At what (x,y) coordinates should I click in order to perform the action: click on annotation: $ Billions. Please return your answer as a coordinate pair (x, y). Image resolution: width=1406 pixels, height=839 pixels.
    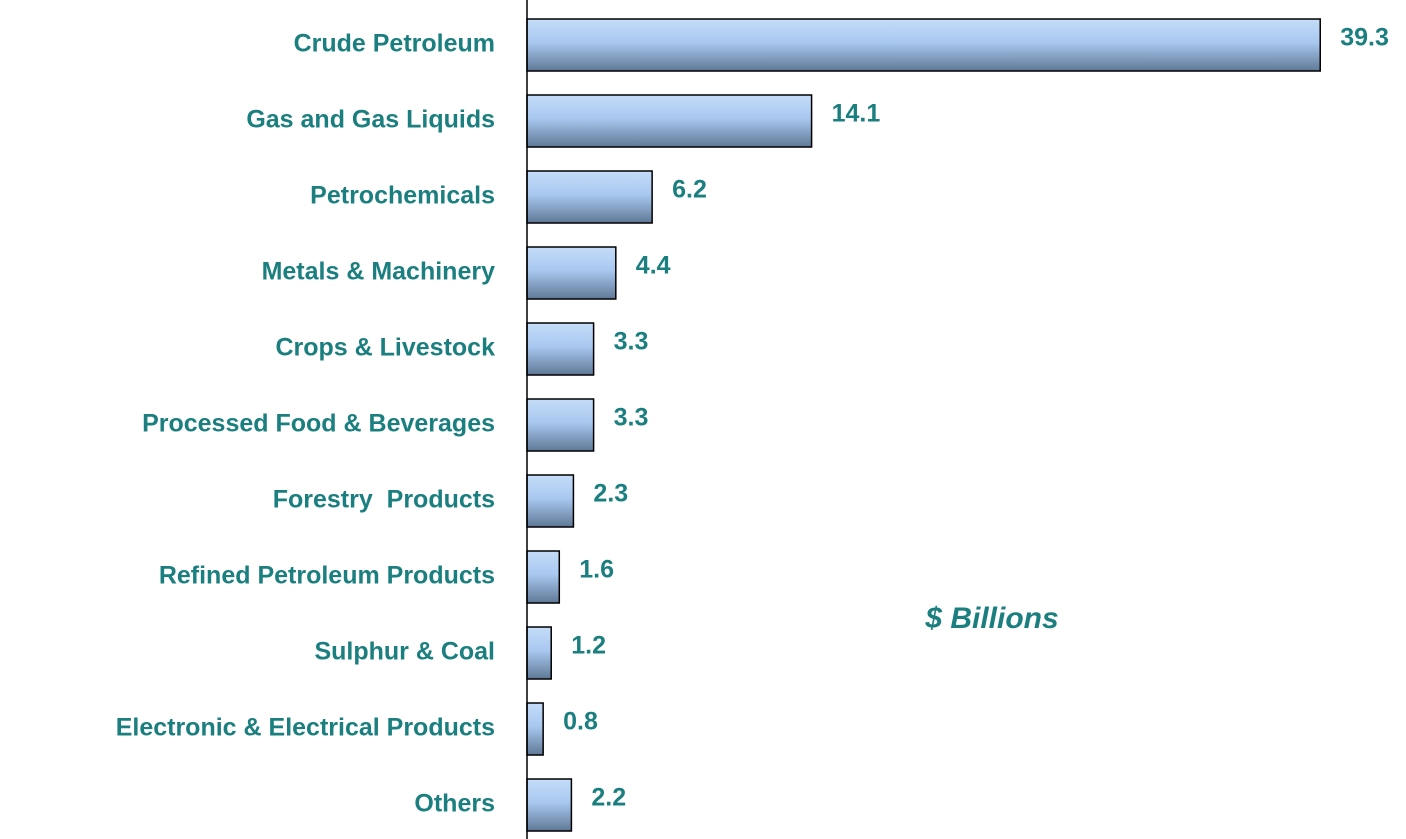
    Looking at the image, I should click on (991, 618).